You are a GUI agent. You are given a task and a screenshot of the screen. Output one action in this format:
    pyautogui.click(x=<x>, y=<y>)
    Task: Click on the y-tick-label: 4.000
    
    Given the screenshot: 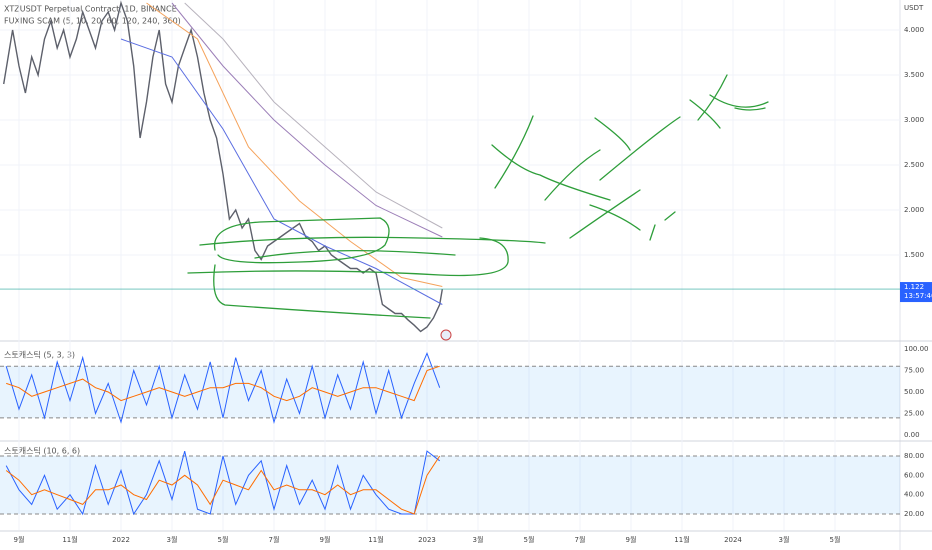 What is the action you would take?
    pyautogui.click(x=914, y=30)
    